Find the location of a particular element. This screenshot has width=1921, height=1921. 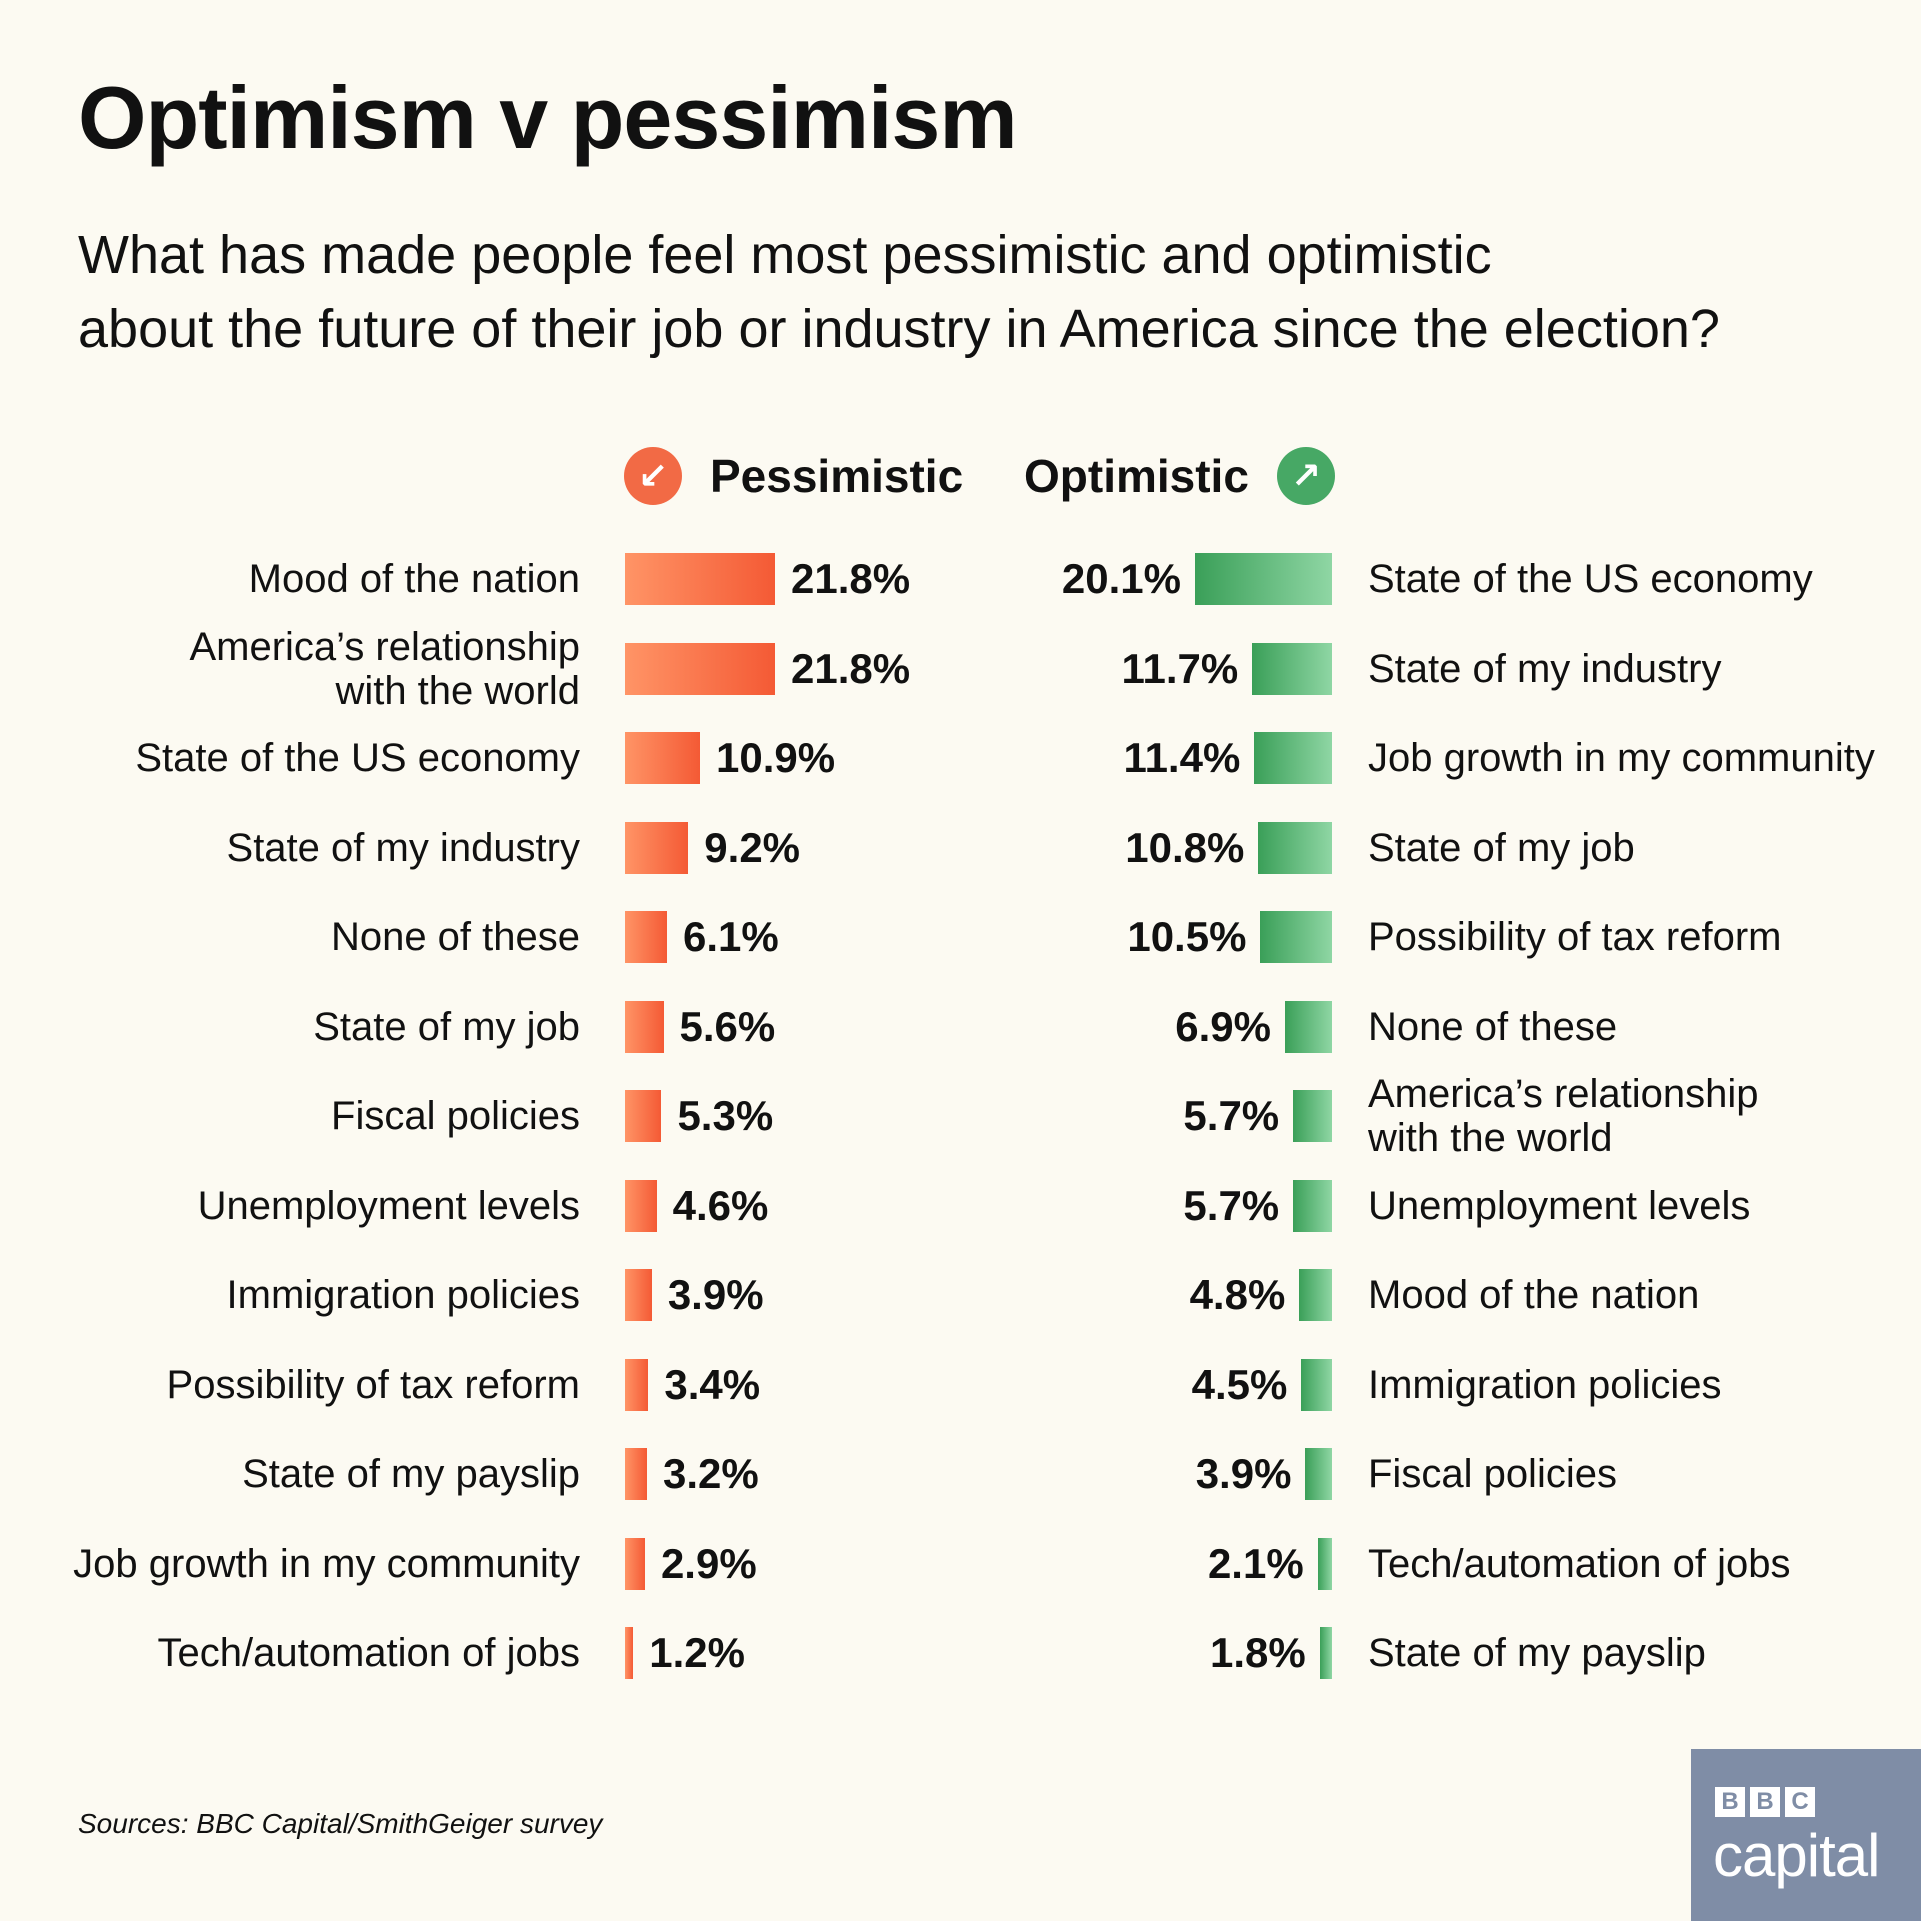

optimistic-value-label: 6.9% is located at coordinates (1223, 1026).